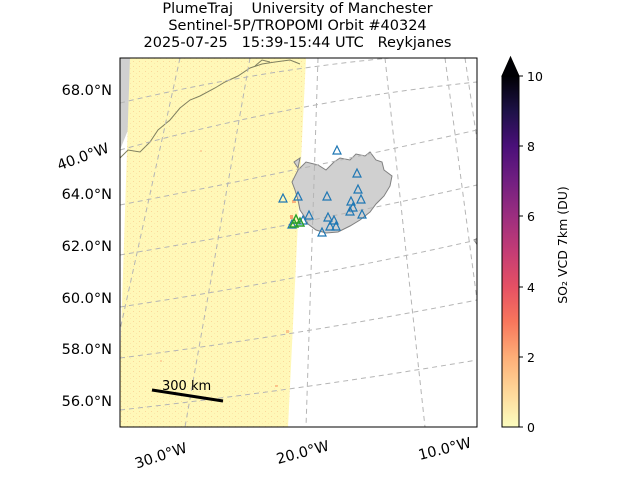 The height and width of the screenshot is (480, 640). I want to click on lon-label-30w: 30.0°W, so click(161, 457).